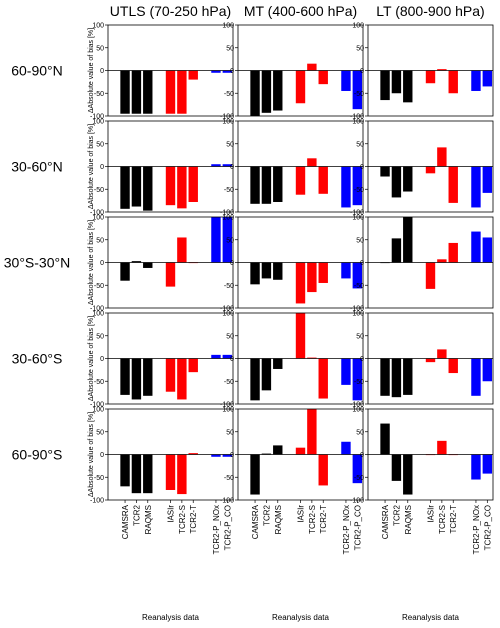 This screenshot has height=628, width=500. I want to click on bar-r4-c1-TCR2, so click(266, 454).